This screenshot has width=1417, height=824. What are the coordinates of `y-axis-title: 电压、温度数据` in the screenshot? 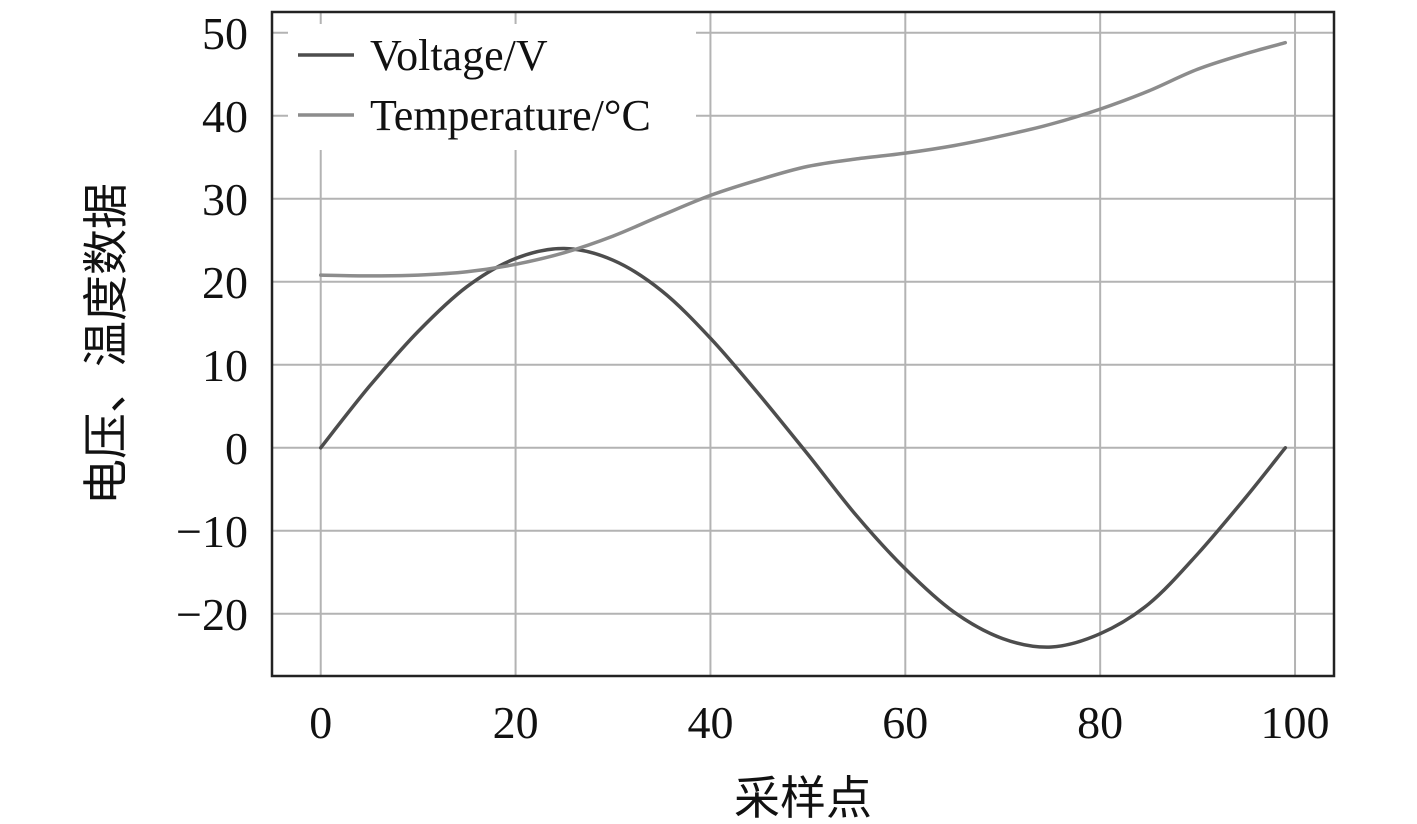 It's located at (106, 344).